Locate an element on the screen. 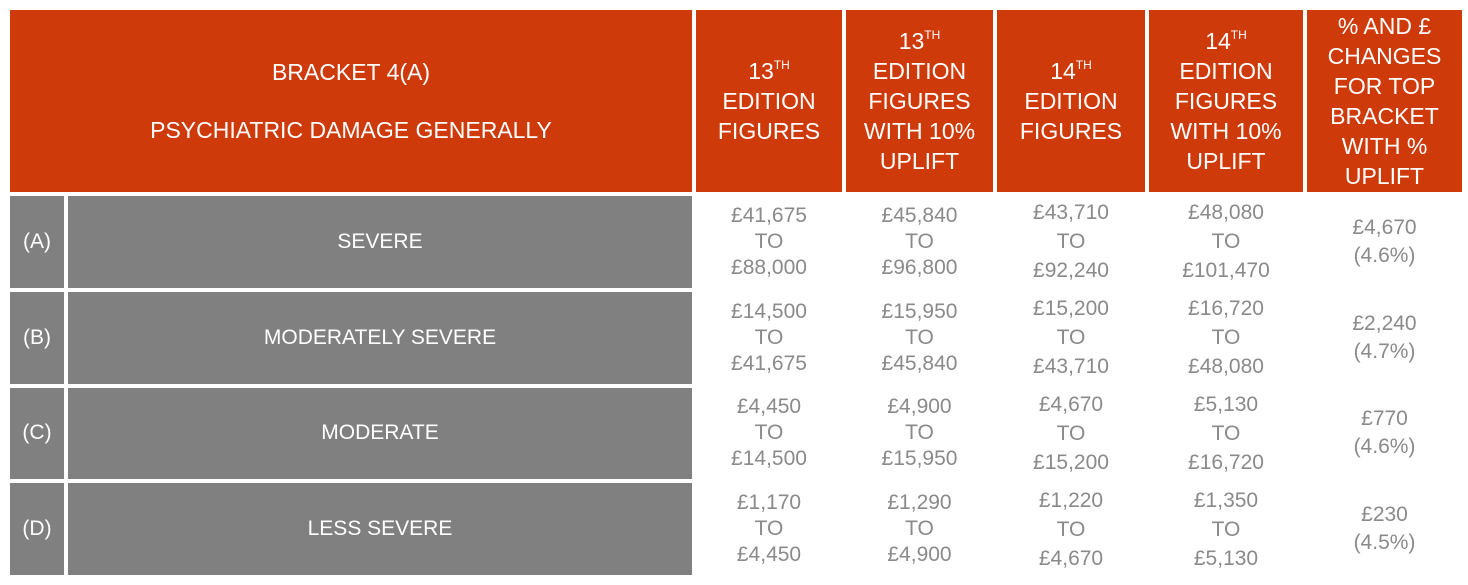 This screenshot has height=585, width=1468. cell-14th-edition: £1,220 TO £4,670 is located at coordinates (1071, 529).